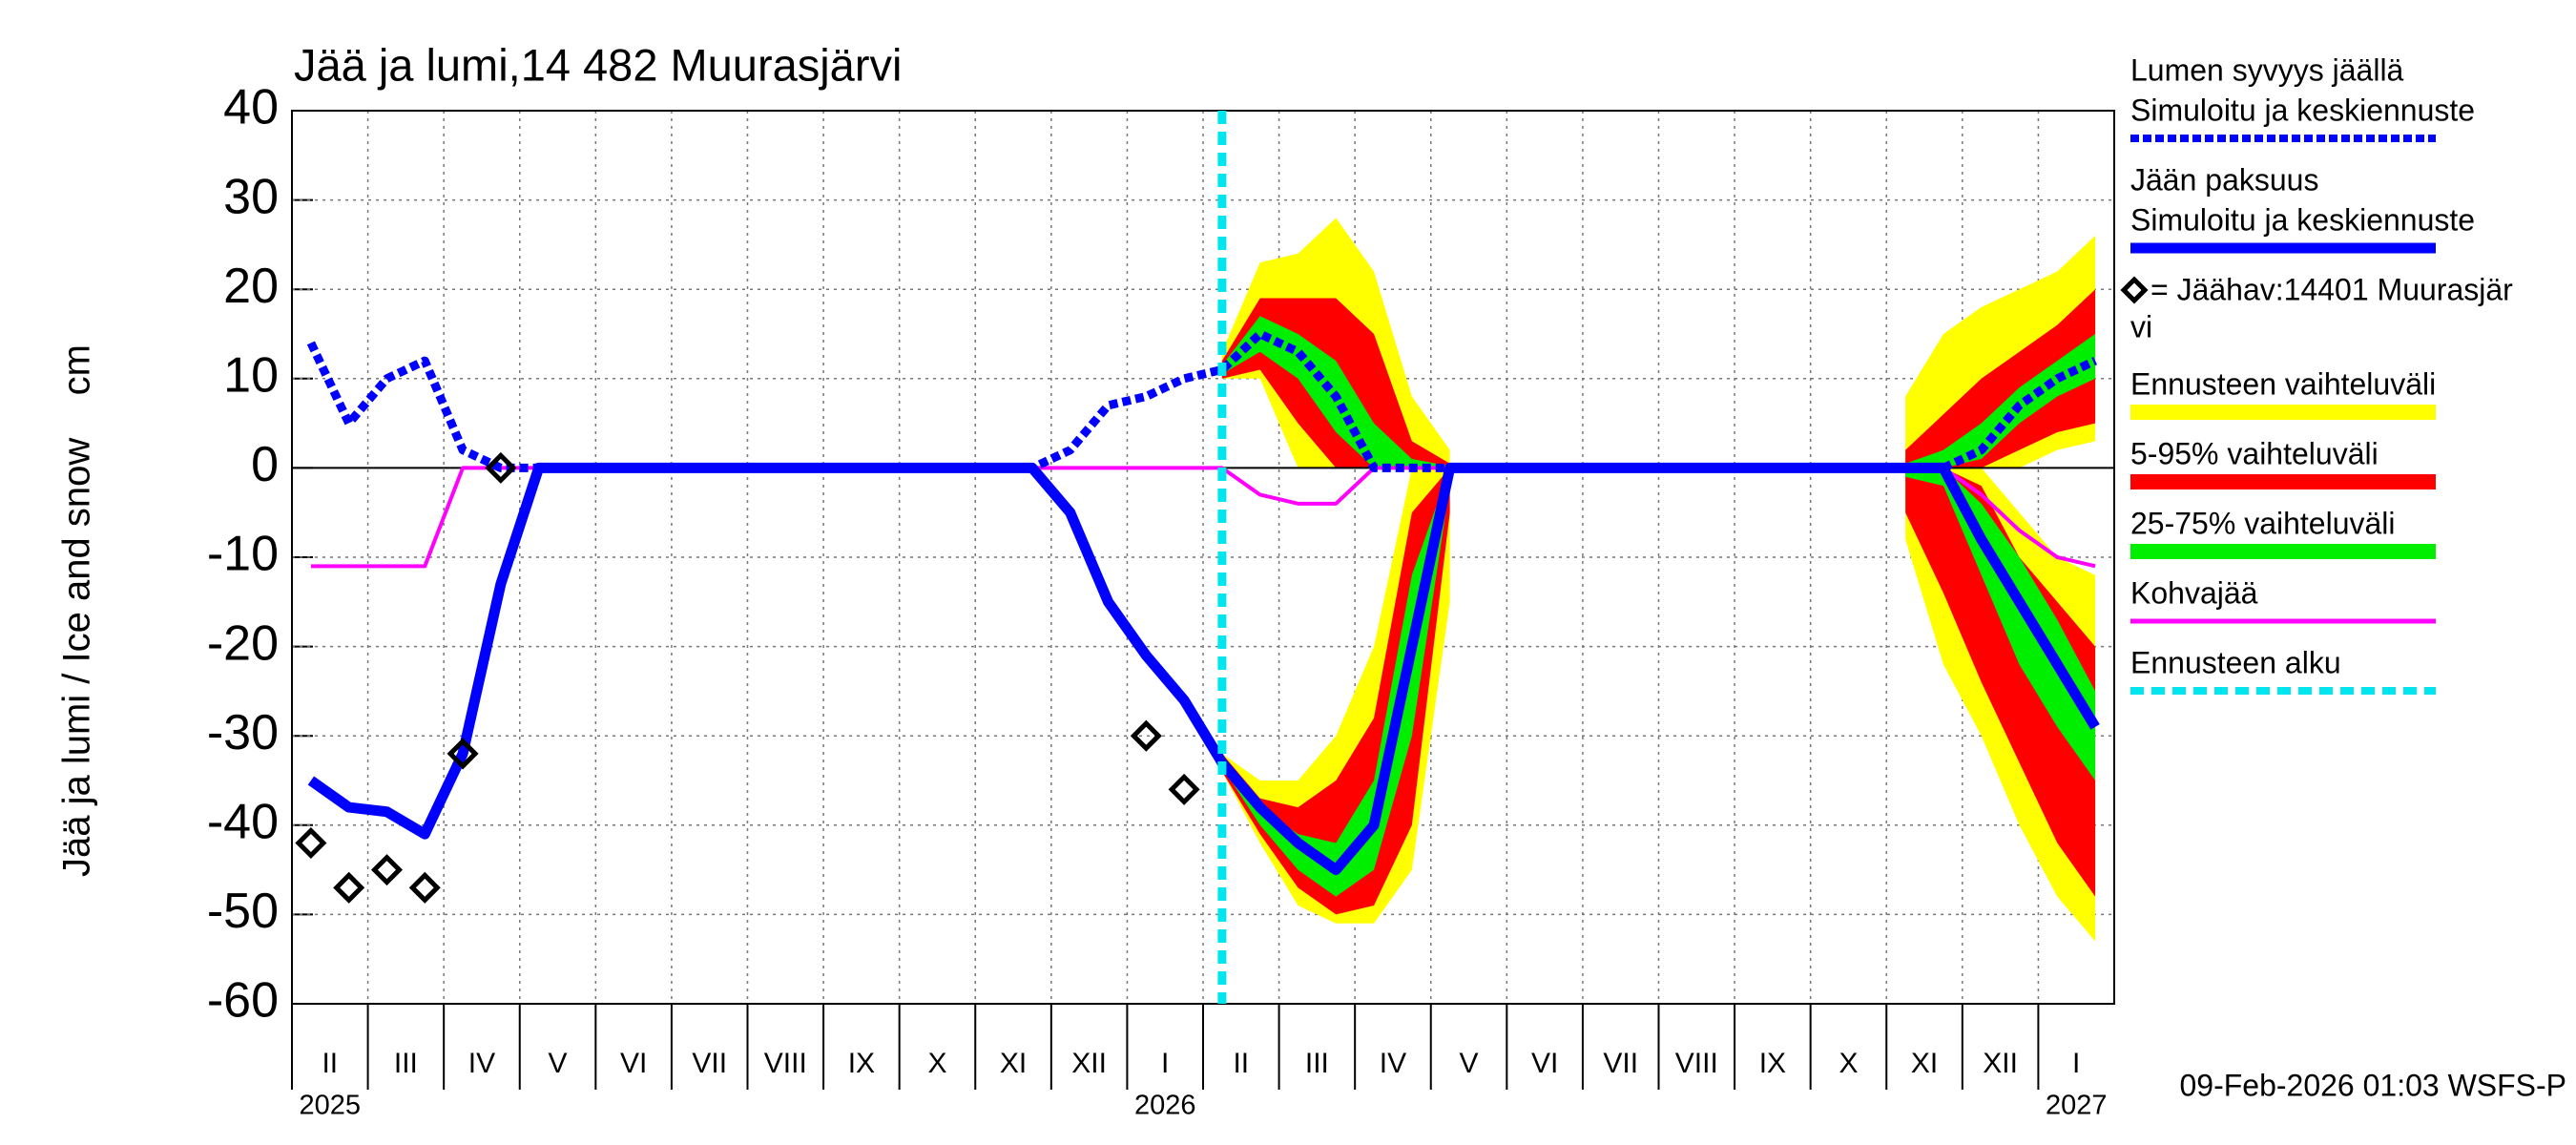  I want to click on y-tick-label: -40, so click(243, 823).